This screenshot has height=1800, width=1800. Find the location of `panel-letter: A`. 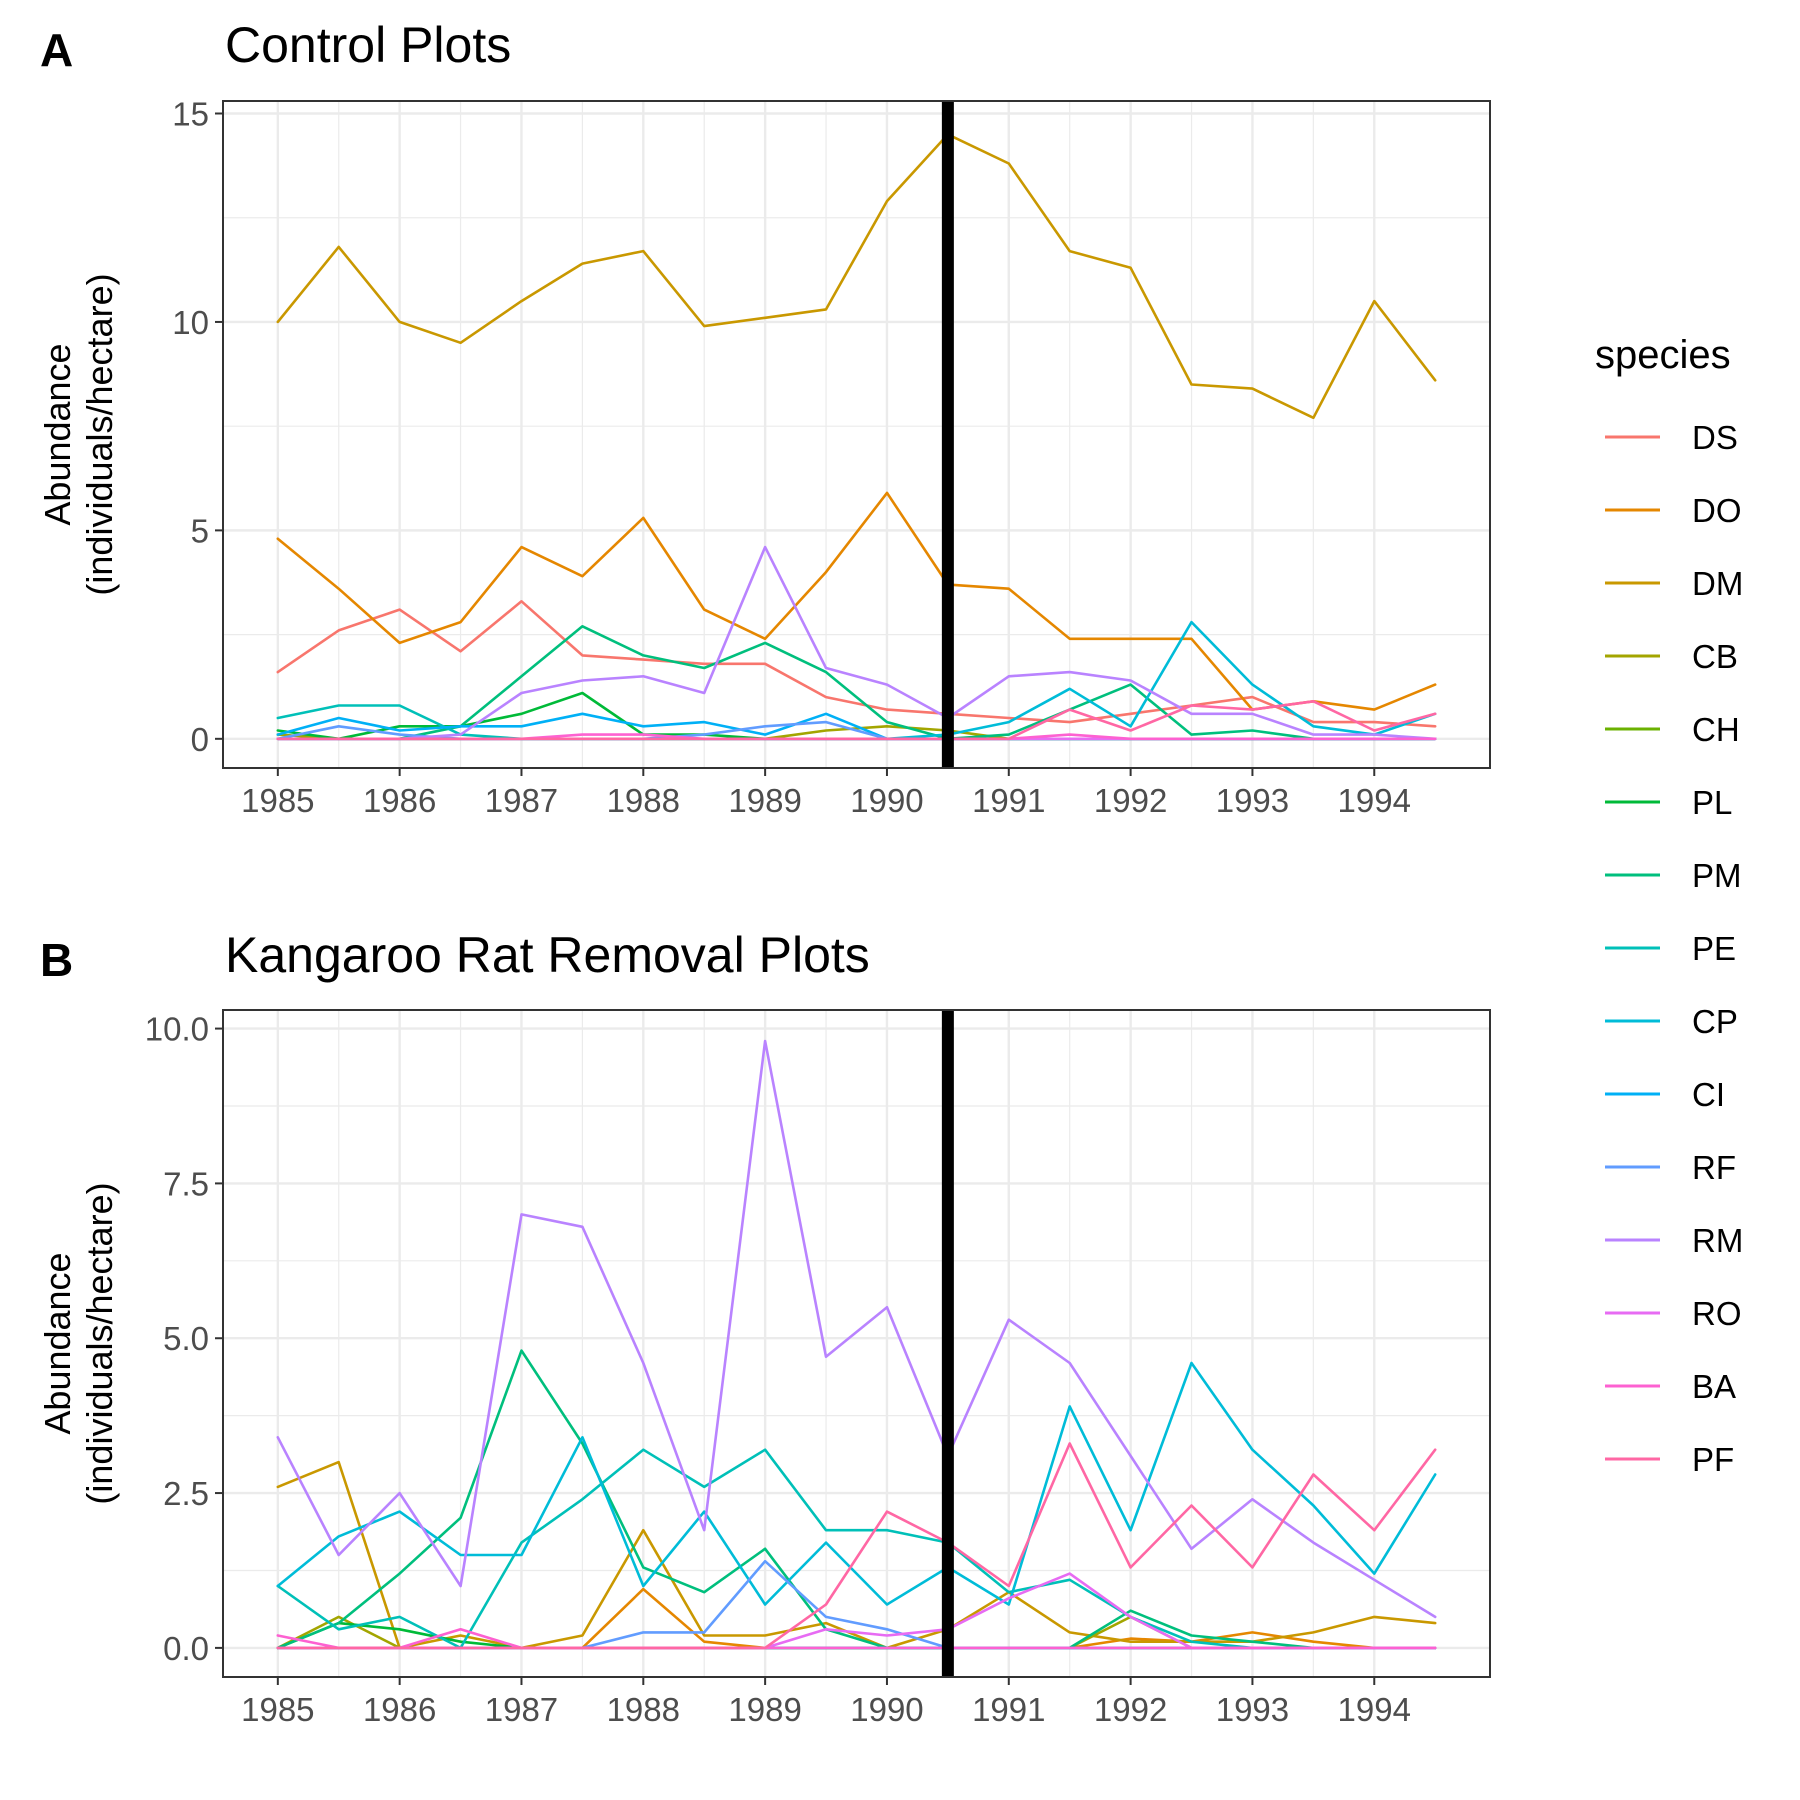

panel-letter: A is located at coordinates (56, 50).